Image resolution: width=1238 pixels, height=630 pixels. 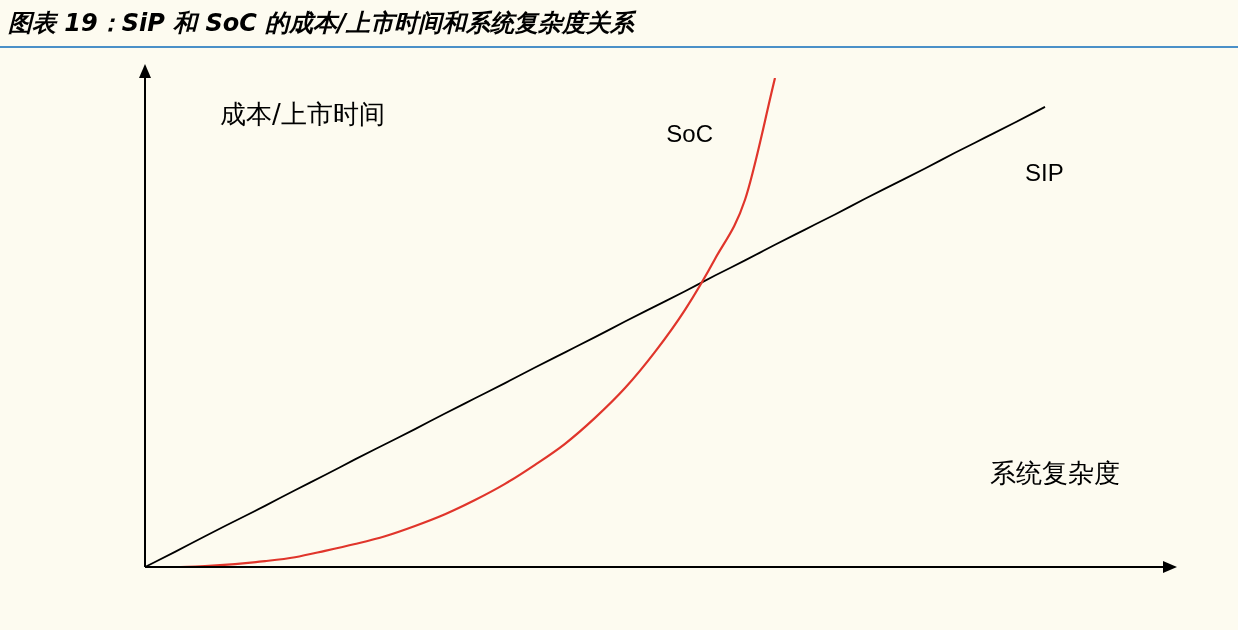 What do you see at coordinates (302, 113) in the screenshot?
I see `y-axis-title: 成本/上市时间` at bounding box center [302, 113].